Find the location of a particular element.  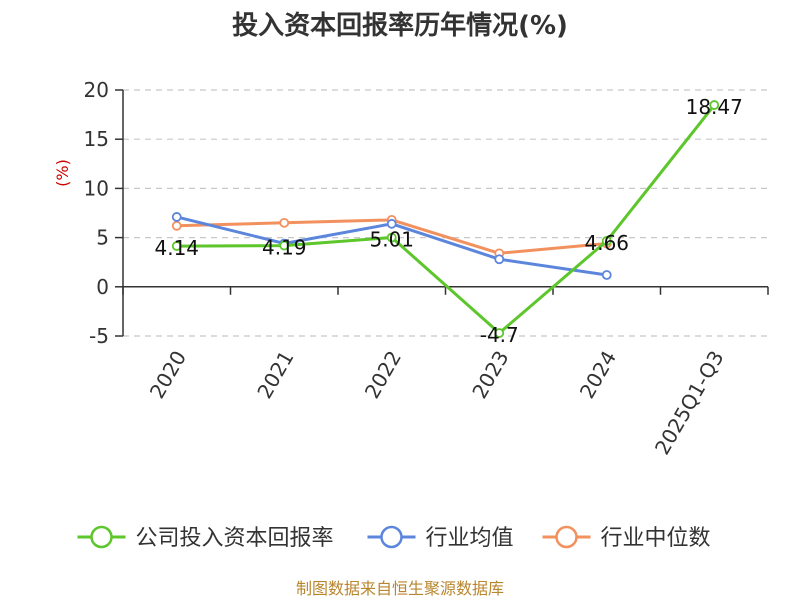

legend-label: 行业中位数 is located at coordinates (656, 538).